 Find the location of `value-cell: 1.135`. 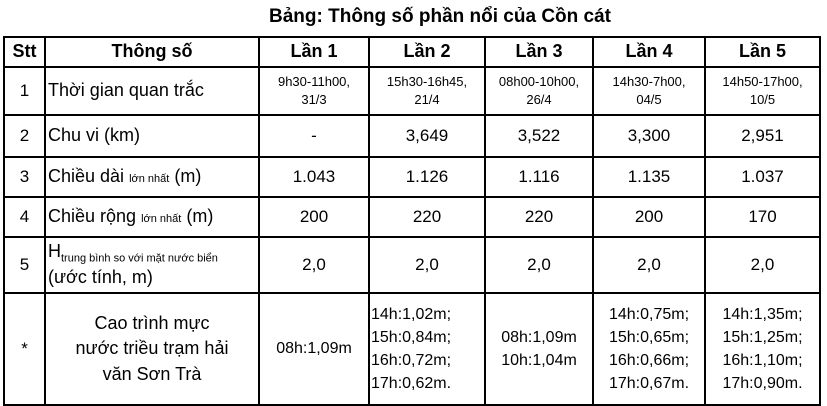

value-cell: 1.135 is located at coordinates (649, 177).